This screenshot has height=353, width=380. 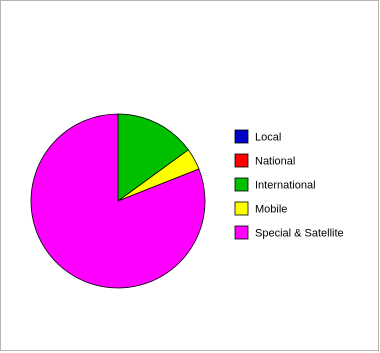 I want to click on legend-swatch-special-and-satellite, so click(x=241, y=232).